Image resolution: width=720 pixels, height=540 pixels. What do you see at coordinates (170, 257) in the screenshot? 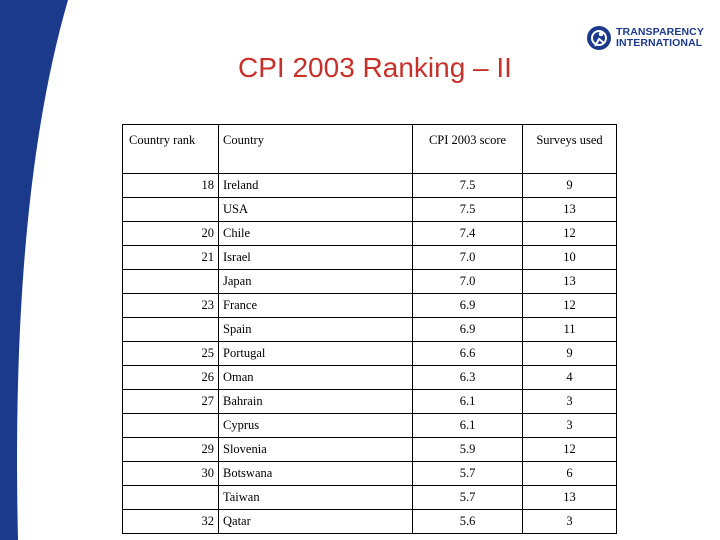
I see `rank-cell: 21` at bounding box center [170, 257].